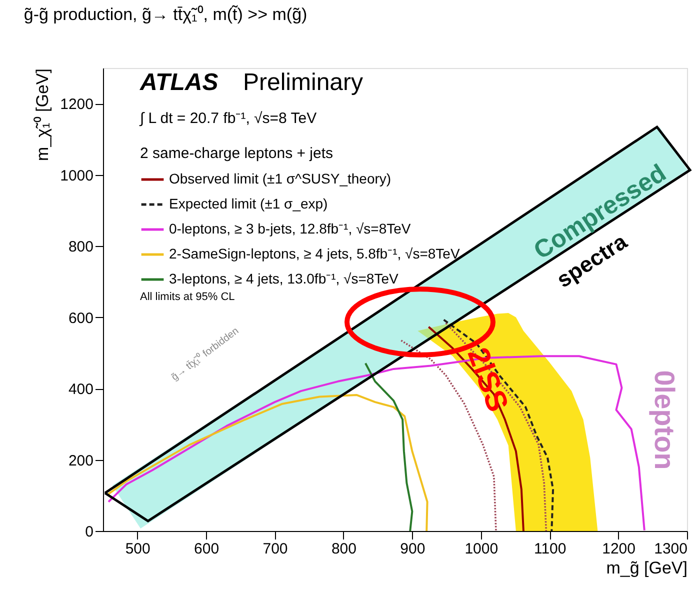 Image resolution: width=700 pixels, height=590 pixels. I want to click on x-tick-label: 600, so click(207, 549).